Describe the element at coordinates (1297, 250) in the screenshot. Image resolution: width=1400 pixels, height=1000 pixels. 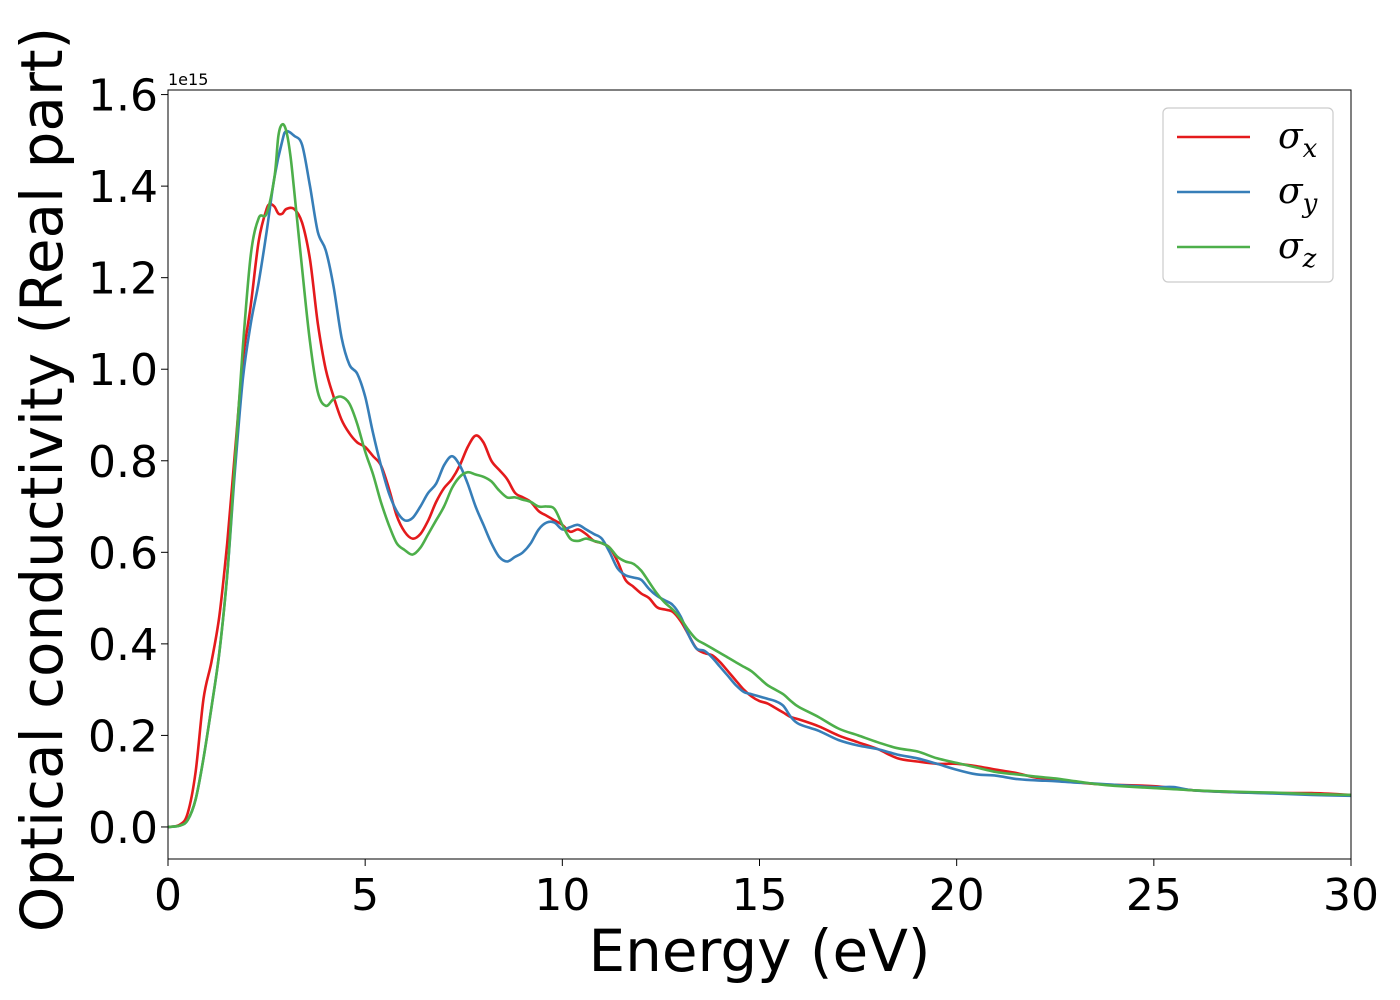
I see `legend-label-z: σz` at that location.